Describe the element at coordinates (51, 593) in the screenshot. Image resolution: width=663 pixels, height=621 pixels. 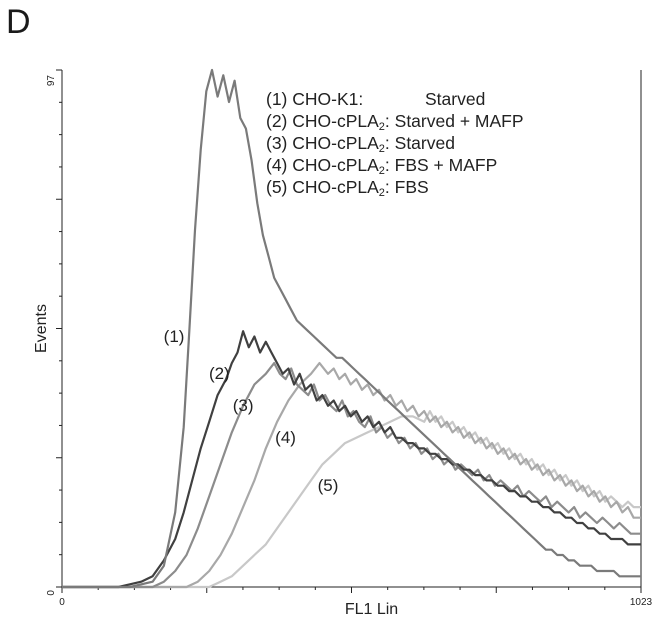
I see `y-tick-label-min: 0` at that location.